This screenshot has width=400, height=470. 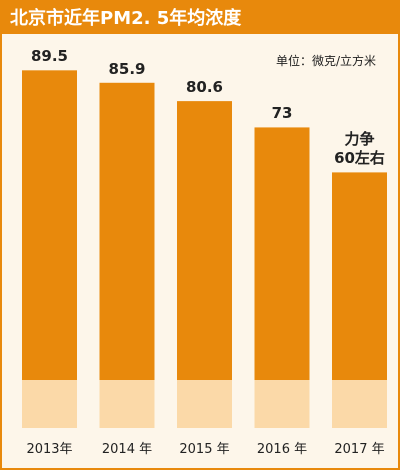 I want to click on header-band, so click(x=200, y=17).